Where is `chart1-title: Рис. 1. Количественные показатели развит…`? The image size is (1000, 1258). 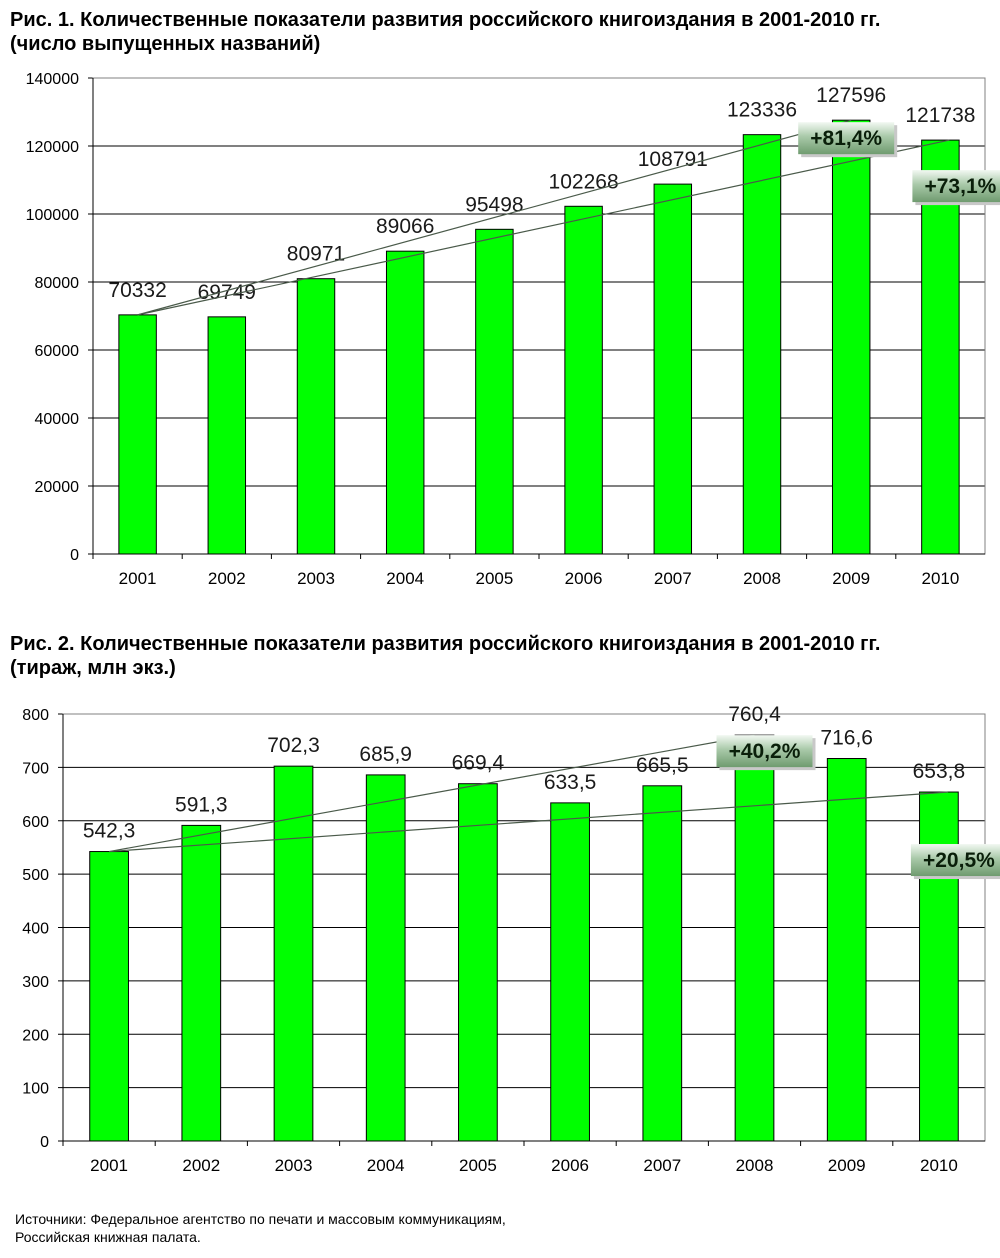 chart1-title: Рис. 1. Количественные показатели развит… is located at coordinates (445, 32).